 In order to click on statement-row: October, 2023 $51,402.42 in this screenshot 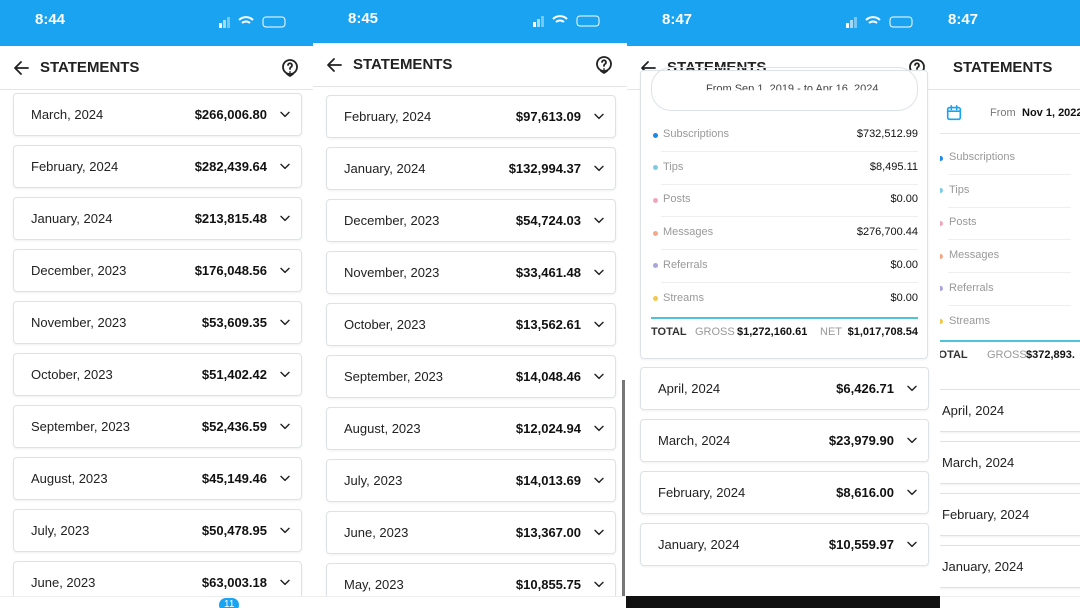, I will do `click(157, 374)`.